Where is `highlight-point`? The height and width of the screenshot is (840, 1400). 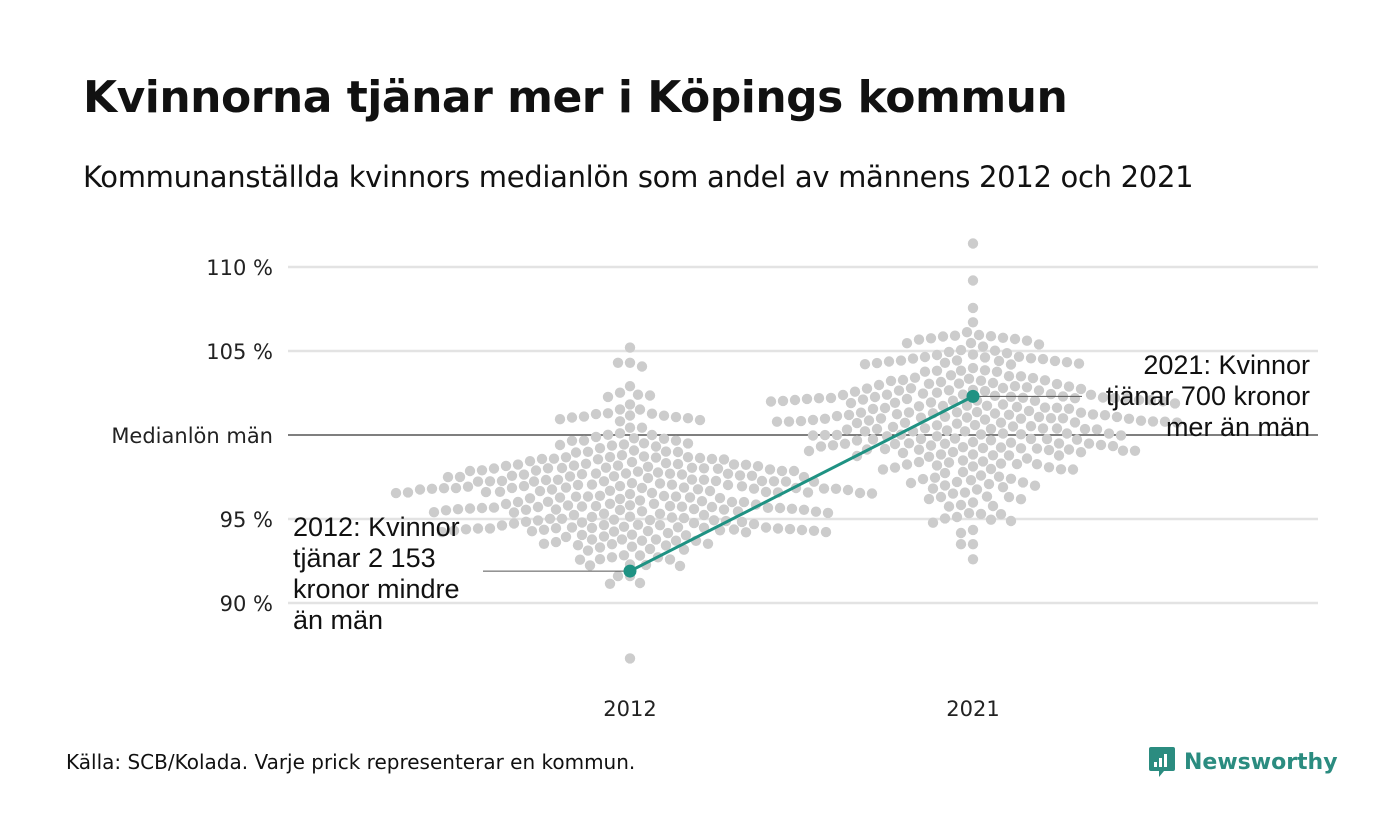 highlight-point is located at coordinates (630, 571).